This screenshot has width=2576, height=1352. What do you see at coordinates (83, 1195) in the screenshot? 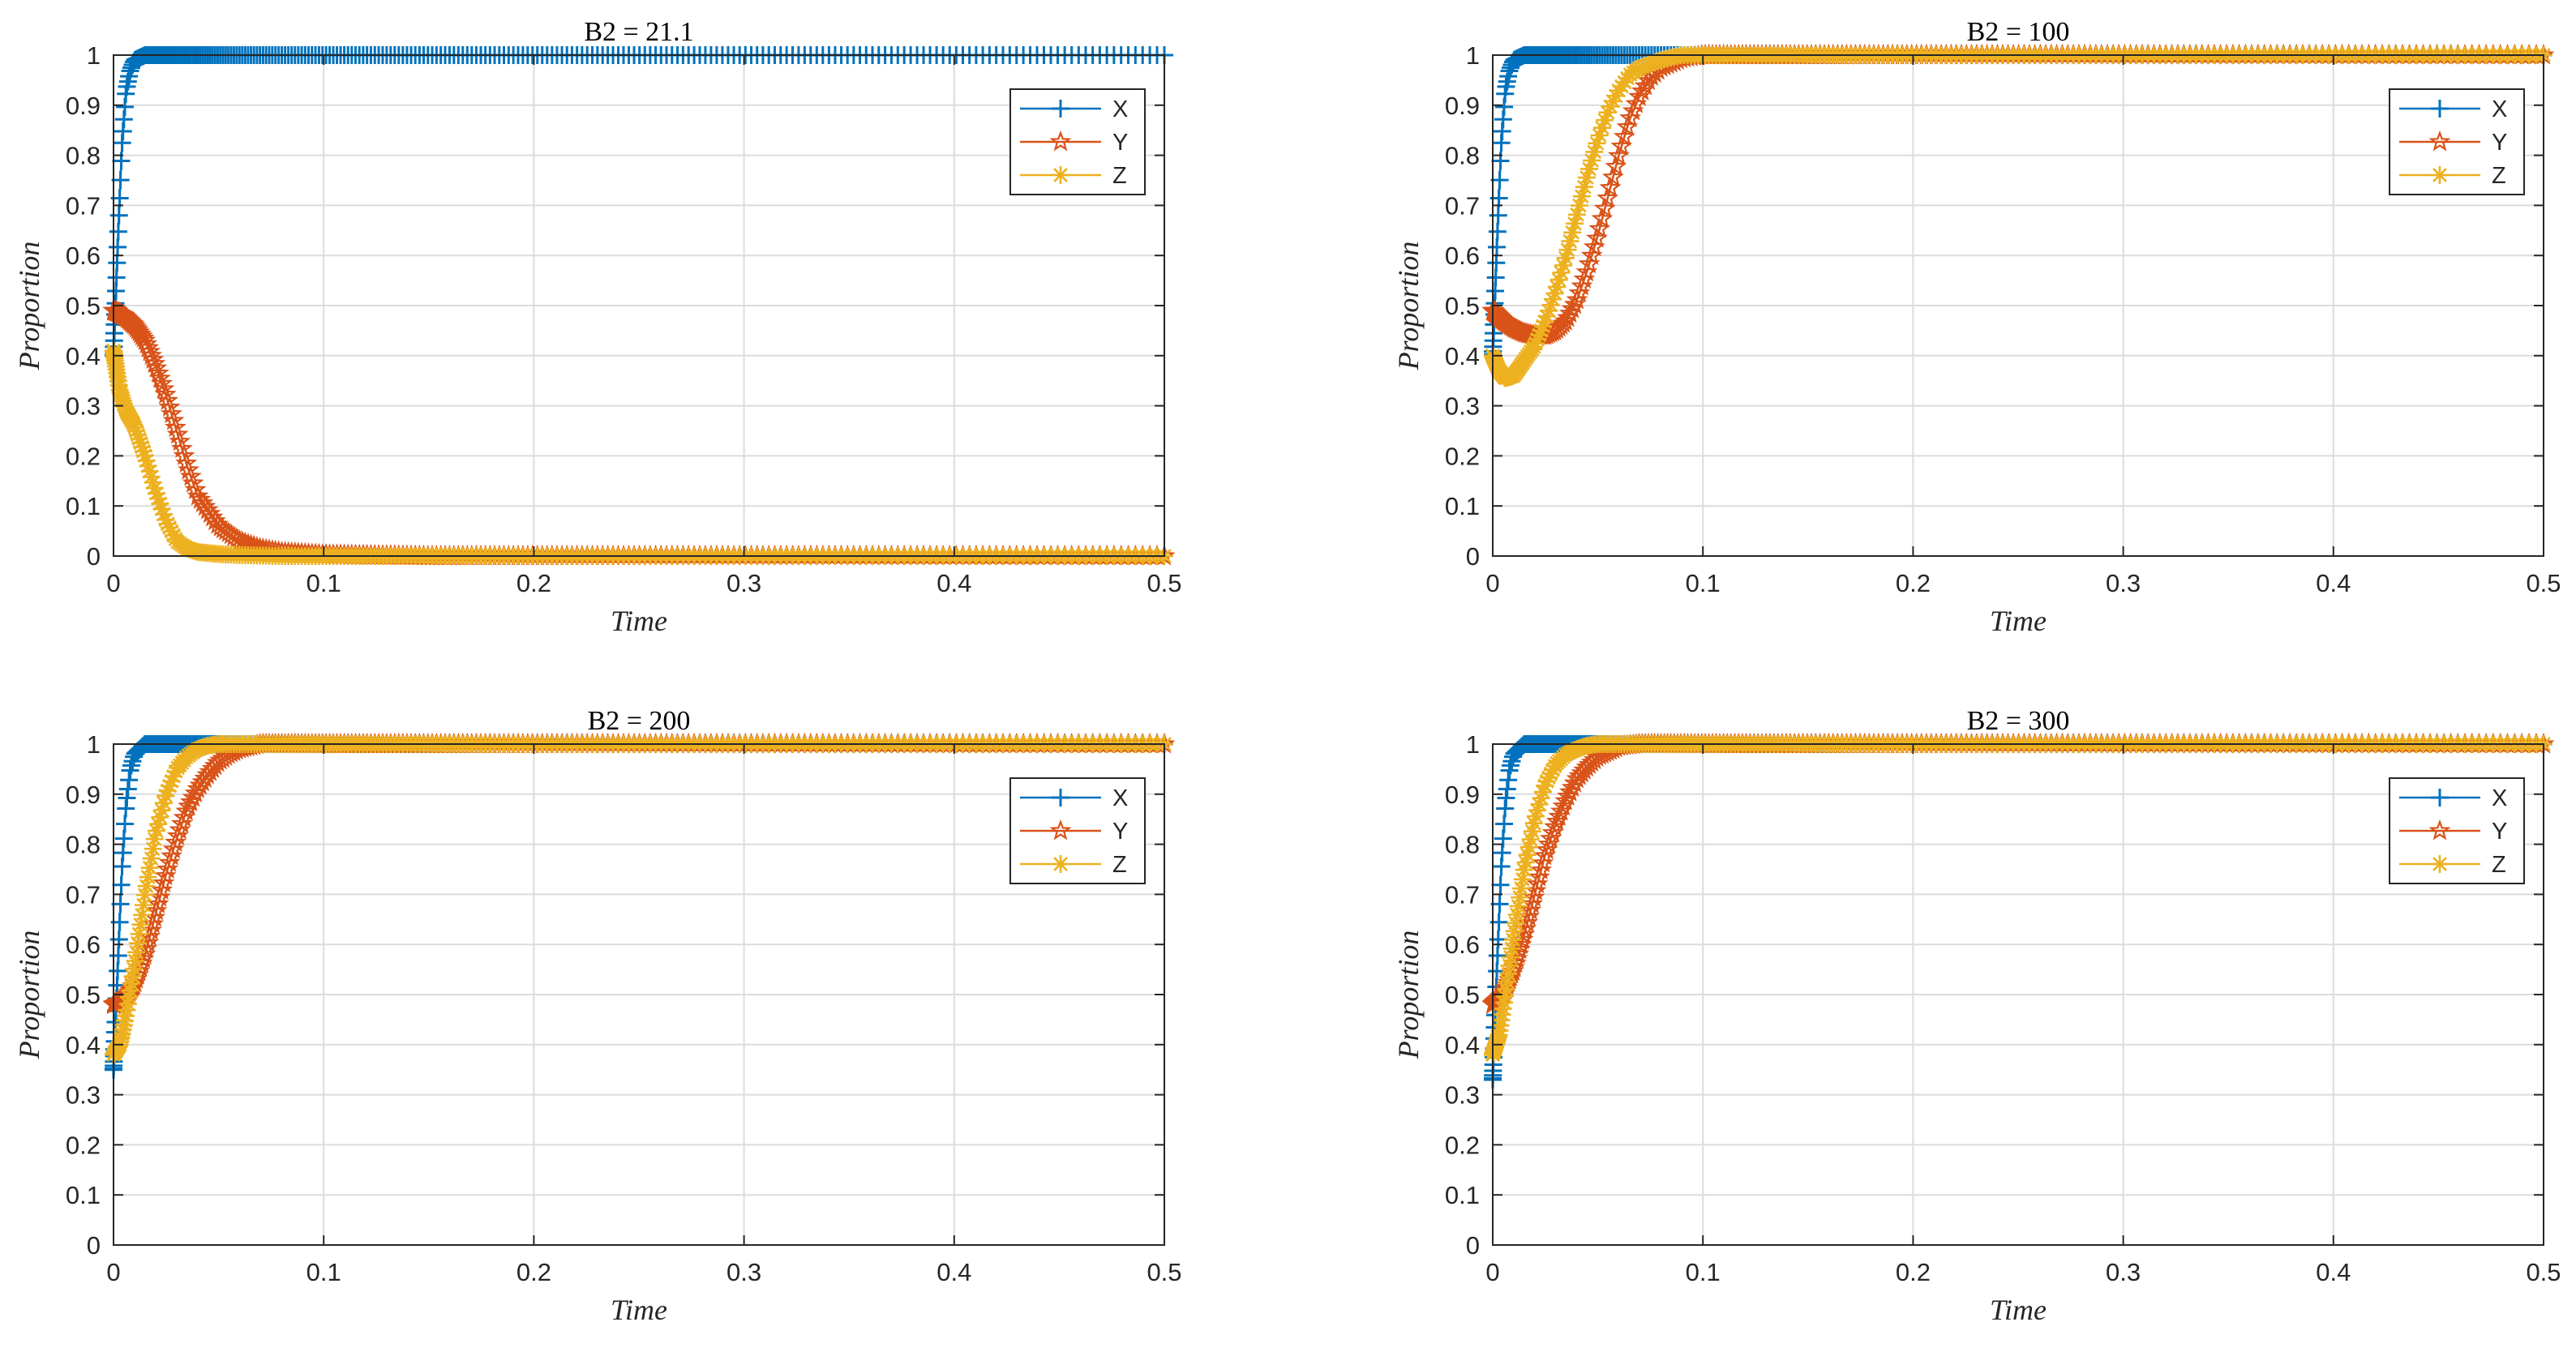
I see `y-tick-label: 0.1` at bounding box center [83, 1195].